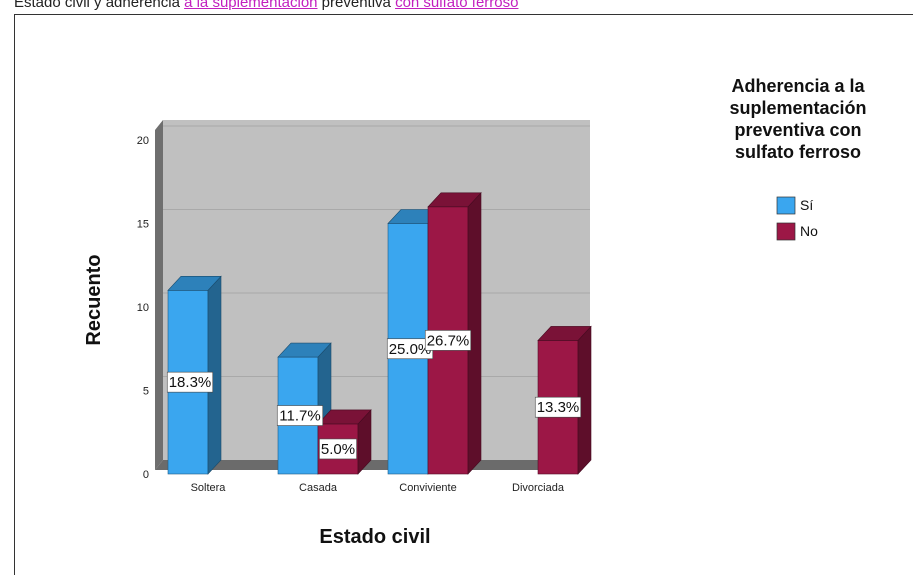 This screenshot has width=913, height=575. I want to click on y-tick-label-20: 20, so click(143, 141).